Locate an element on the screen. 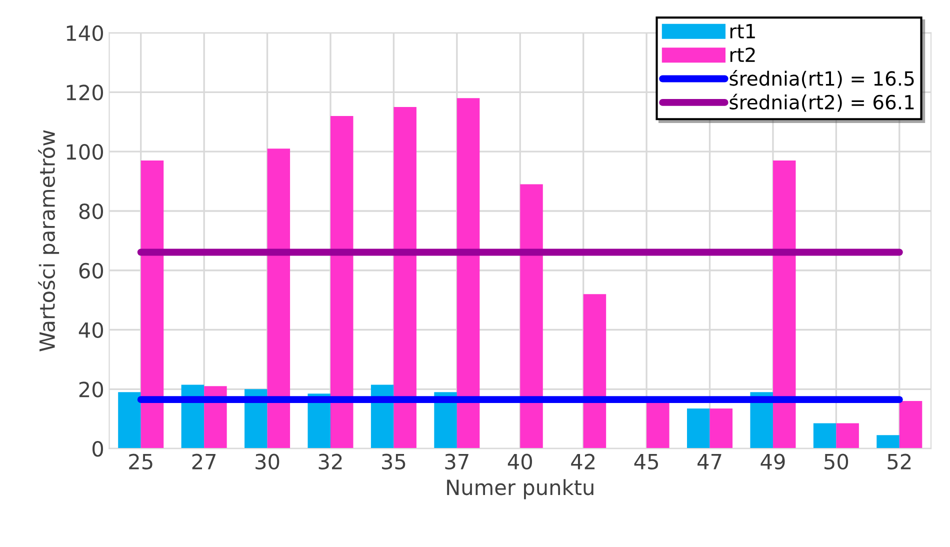  y-tick-label: 140 is located at coordinates (85, 33).